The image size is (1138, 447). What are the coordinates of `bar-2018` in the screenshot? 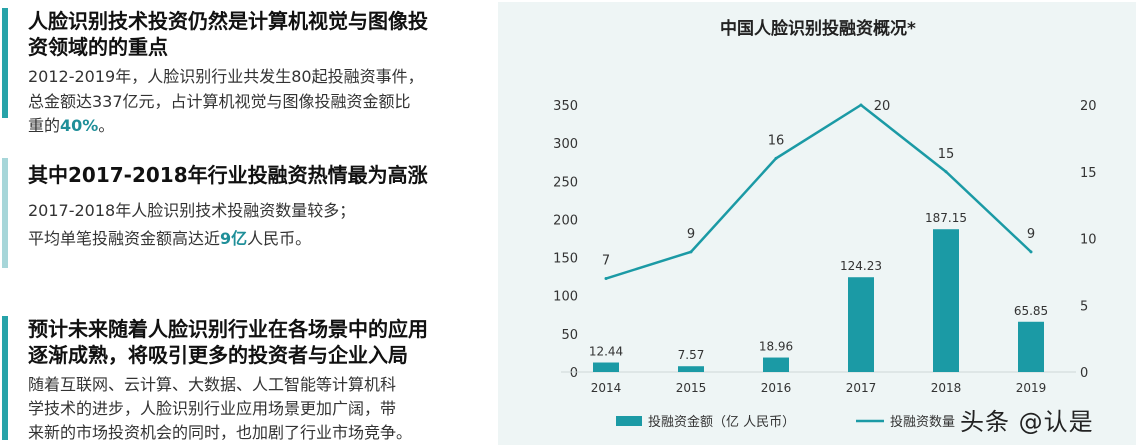 It's located at (946, 300).